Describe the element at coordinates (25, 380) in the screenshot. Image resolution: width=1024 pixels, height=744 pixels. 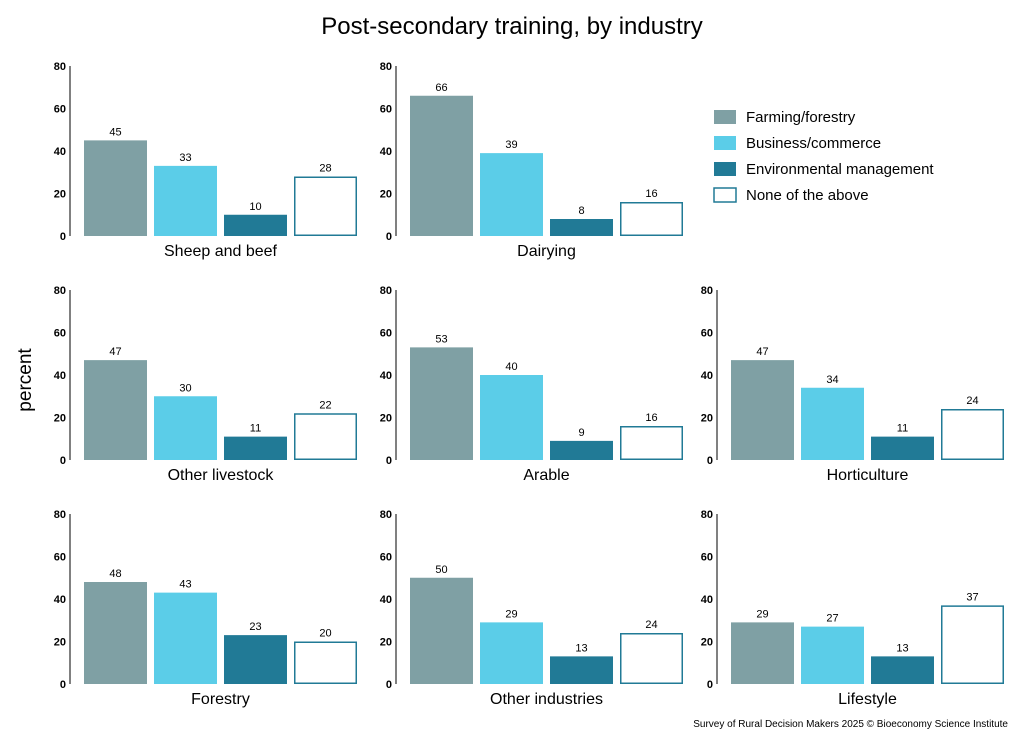
I see `y-axis-label: percent` at that location.